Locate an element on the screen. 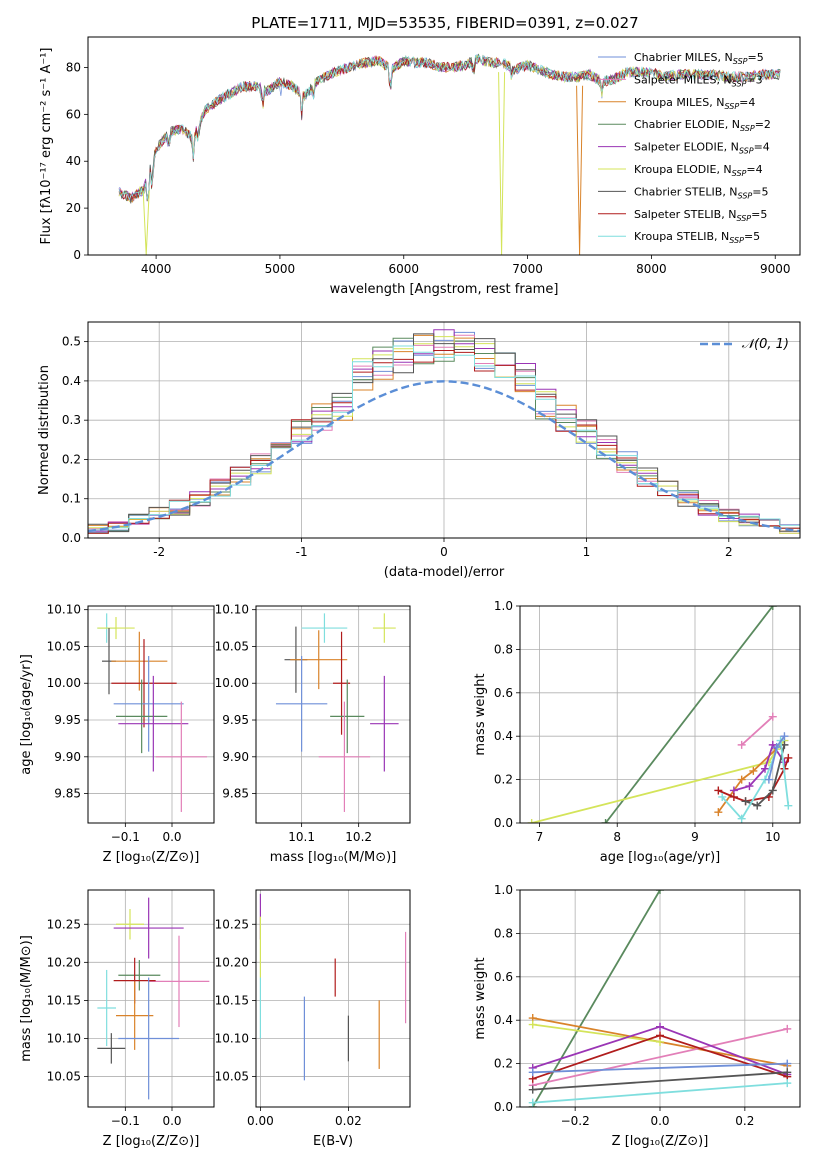 This screenshot has height=1170, width=819. residuals-xtick-label: -1 is located at coordinates (302, 552).